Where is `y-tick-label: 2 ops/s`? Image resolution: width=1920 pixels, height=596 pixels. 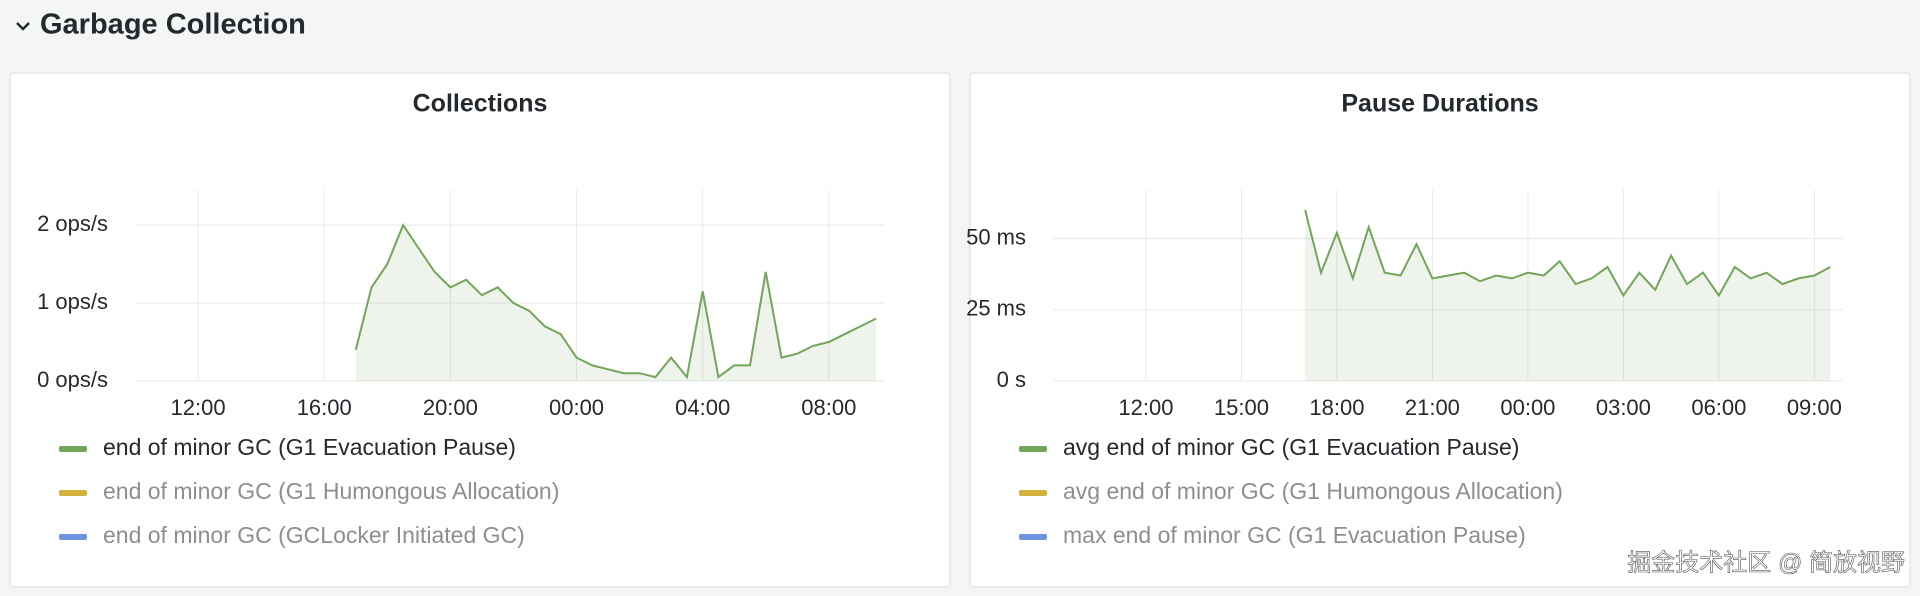
y-tick-label: 2 ops/s is located at coordinates (72, 223).